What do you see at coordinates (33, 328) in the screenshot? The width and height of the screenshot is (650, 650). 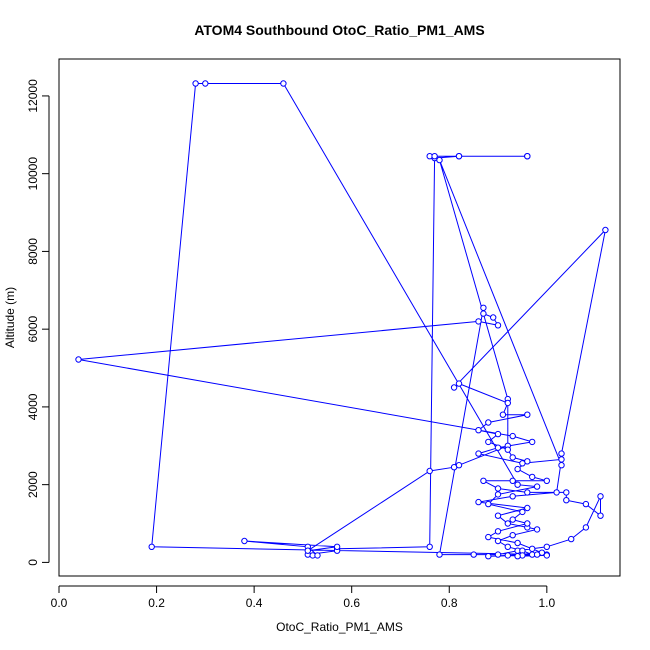 I see `y-tick-label: 6000` at bounding box center [33, 328].